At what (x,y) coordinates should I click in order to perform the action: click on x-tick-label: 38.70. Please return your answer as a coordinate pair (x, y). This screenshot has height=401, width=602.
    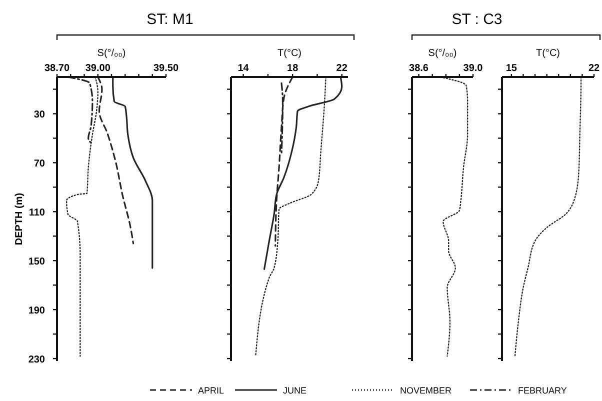
    Looking at the image, I should click on (57, 68).